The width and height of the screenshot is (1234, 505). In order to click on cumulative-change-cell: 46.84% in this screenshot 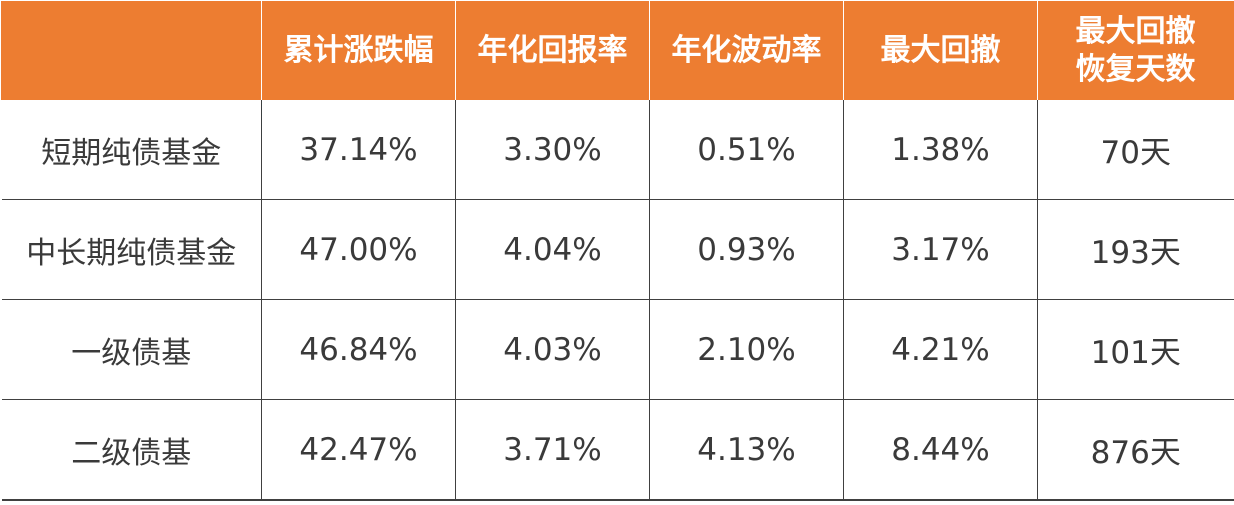, I will do `click(358, 349)`.